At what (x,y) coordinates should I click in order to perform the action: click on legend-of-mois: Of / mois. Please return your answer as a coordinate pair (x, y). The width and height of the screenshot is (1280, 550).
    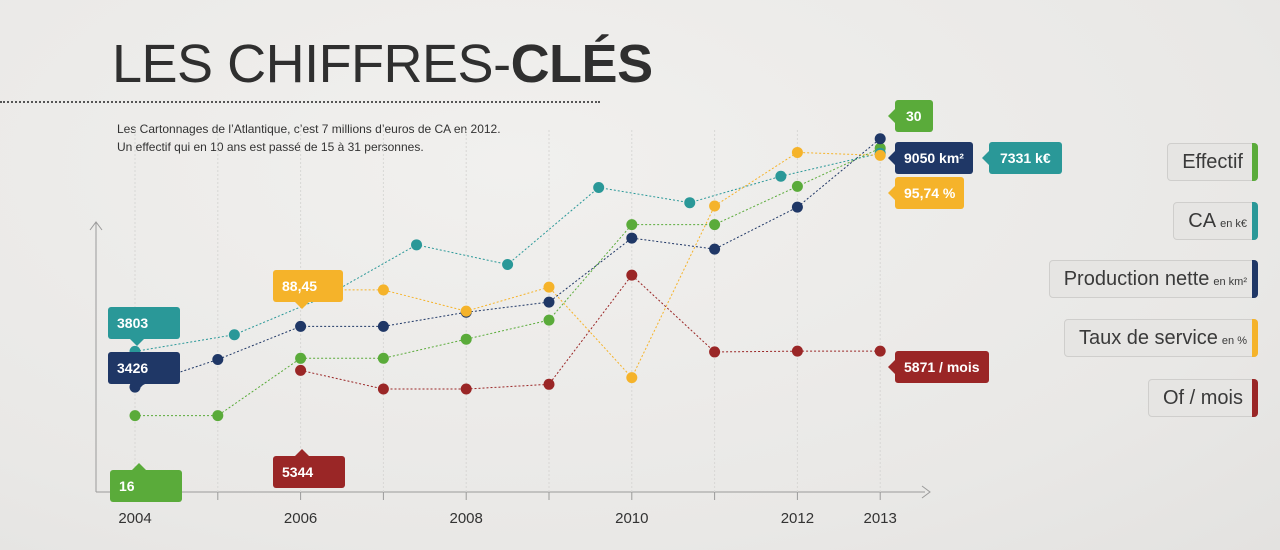
    Looking at the image, I should click on (1202, 398).